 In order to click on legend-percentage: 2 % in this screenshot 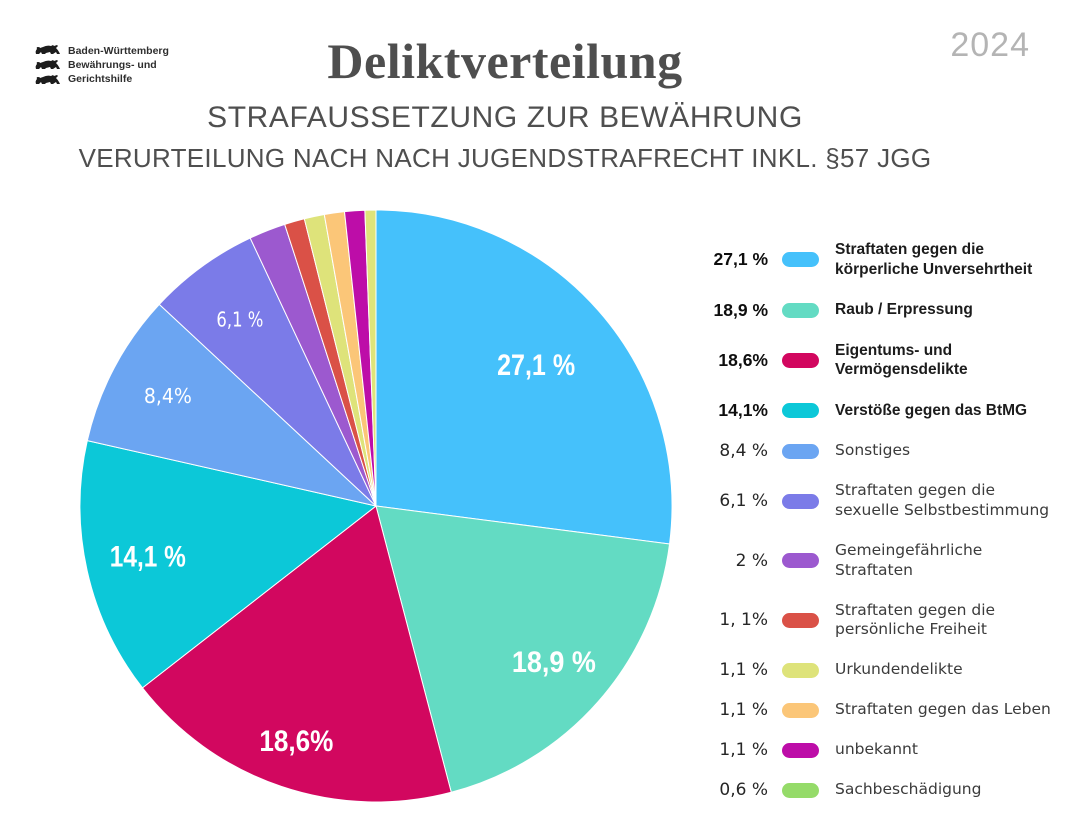, I will do `click(751, 560)`.